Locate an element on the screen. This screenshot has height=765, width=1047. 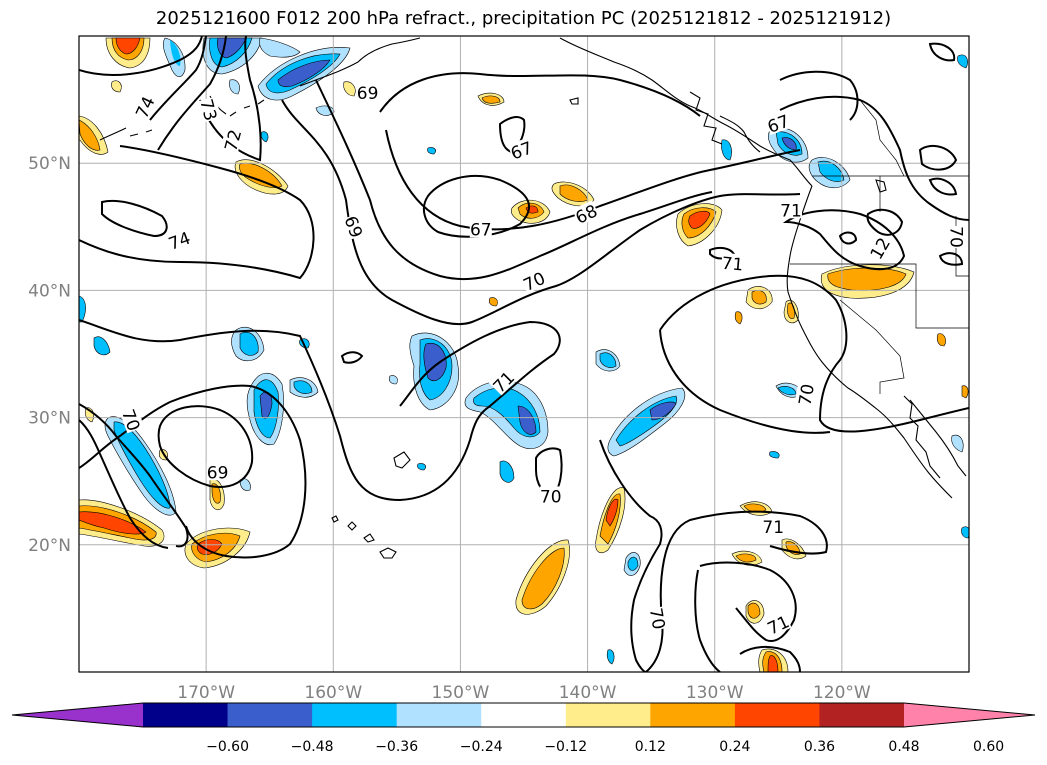
colorbar-min-extension is located at coordinates (77, 715).